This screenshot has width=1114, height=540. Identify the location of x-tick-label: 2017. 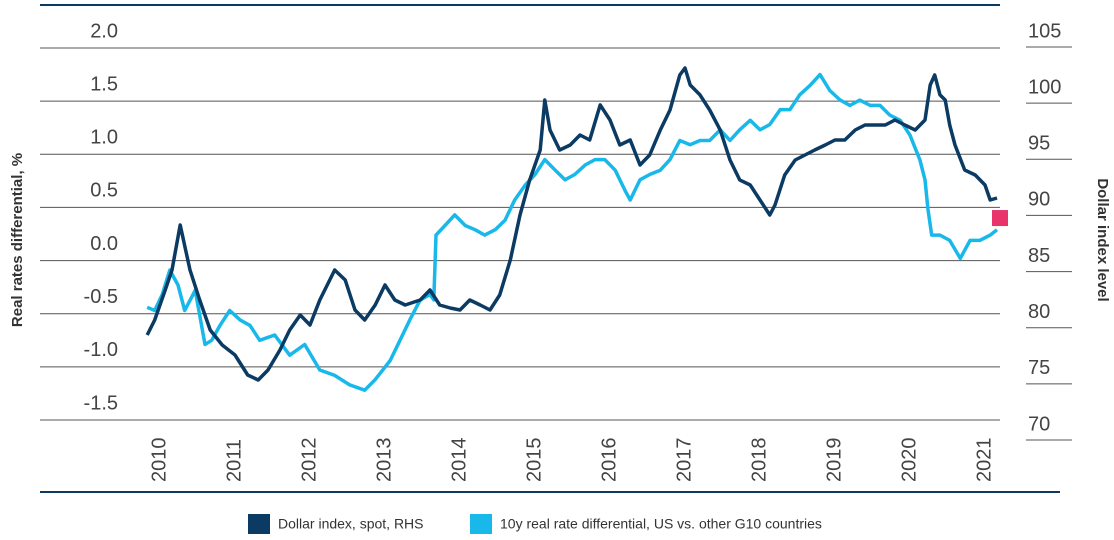
(684, 460).